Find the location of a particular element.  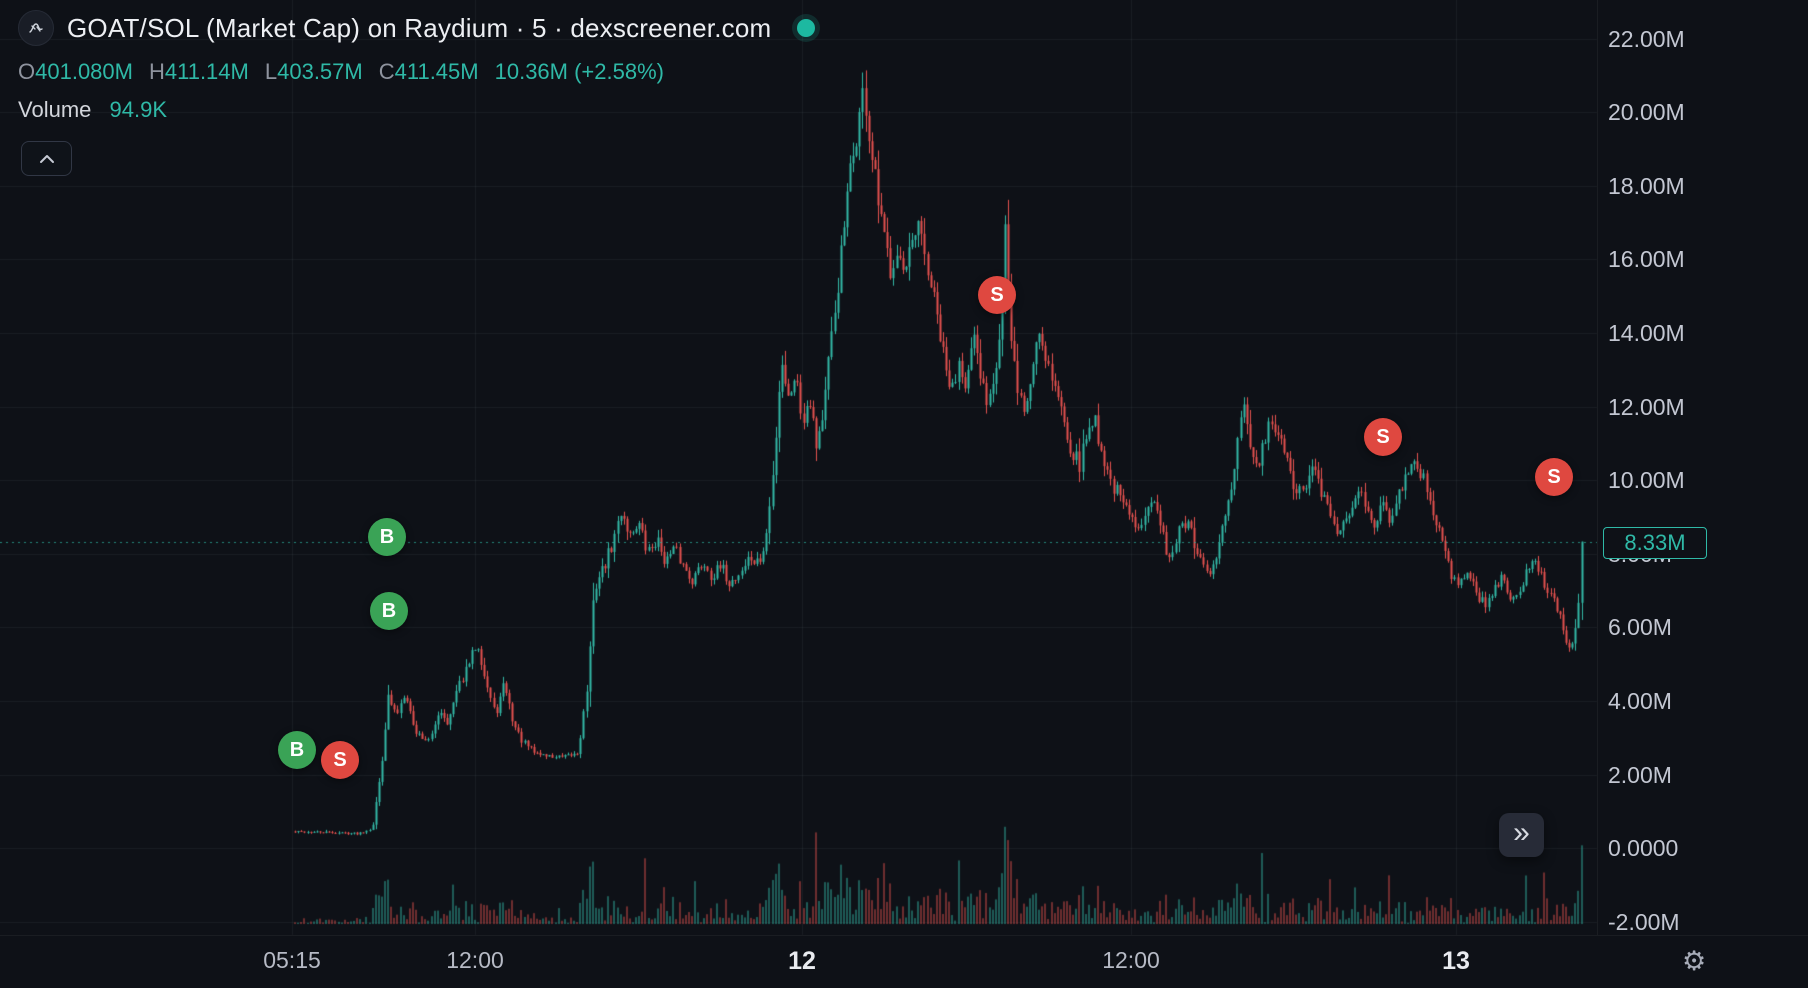

price-tick: 20.00M is located at coordinates (1646, 112).